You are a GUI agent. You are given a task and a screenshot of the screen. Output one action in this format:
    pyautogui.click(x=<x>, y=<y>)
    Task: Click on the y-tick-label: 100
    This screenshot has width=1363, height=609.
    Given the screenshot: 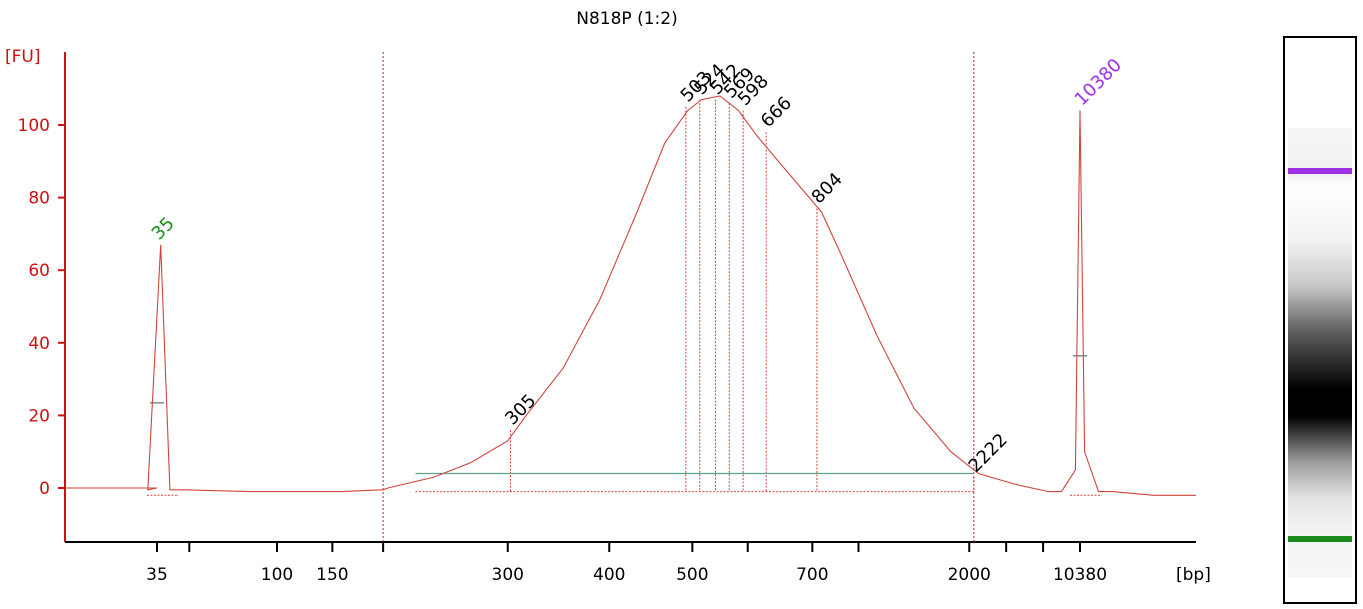 What is the action you would take?
    pyautogui.click(x=34, y=126)
    